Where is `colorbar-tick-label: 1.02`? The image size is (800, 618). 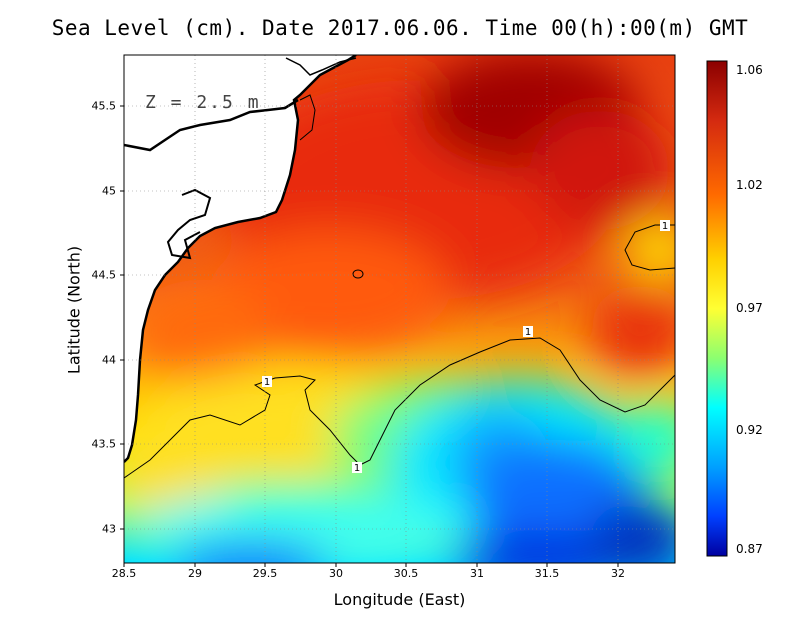
colorbar-tick-label: 1.02 is located at coordinates (749, 185).